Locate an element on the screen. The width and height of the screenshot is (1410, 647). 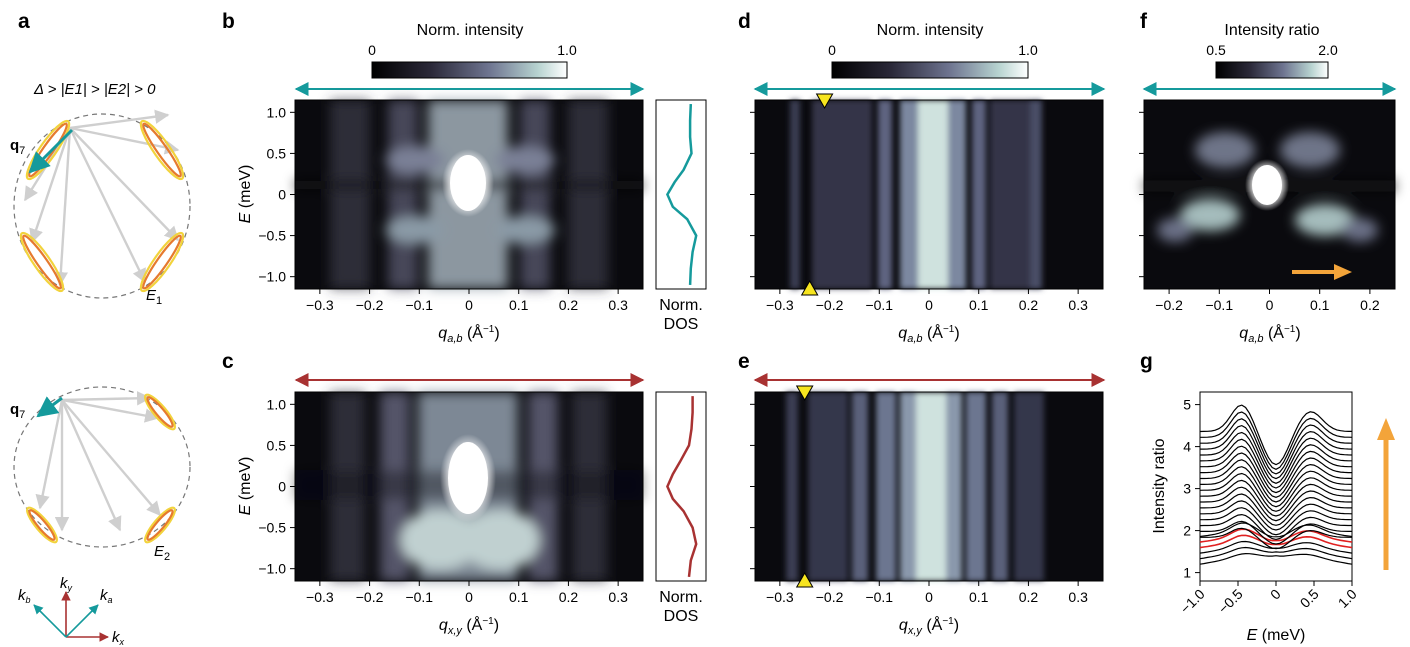
xtick-label-d: 0 is located at coordinates (929, 305).